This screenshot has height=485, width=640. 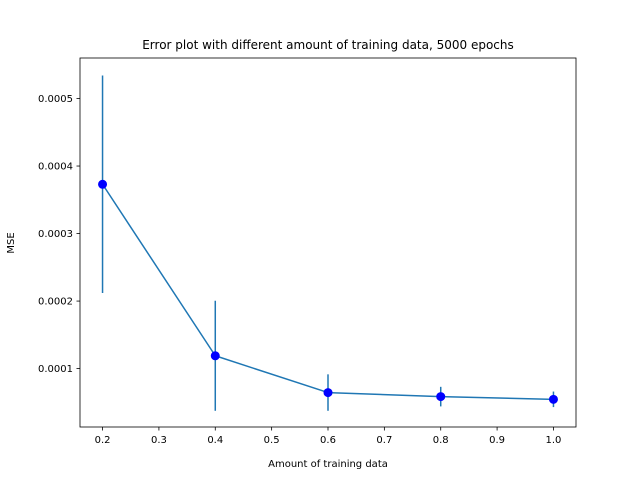 What do you see at coordinates (272, 440) in the screenshot?
I see `x-tick-label: 0.5` at bounding box center [272, 440].